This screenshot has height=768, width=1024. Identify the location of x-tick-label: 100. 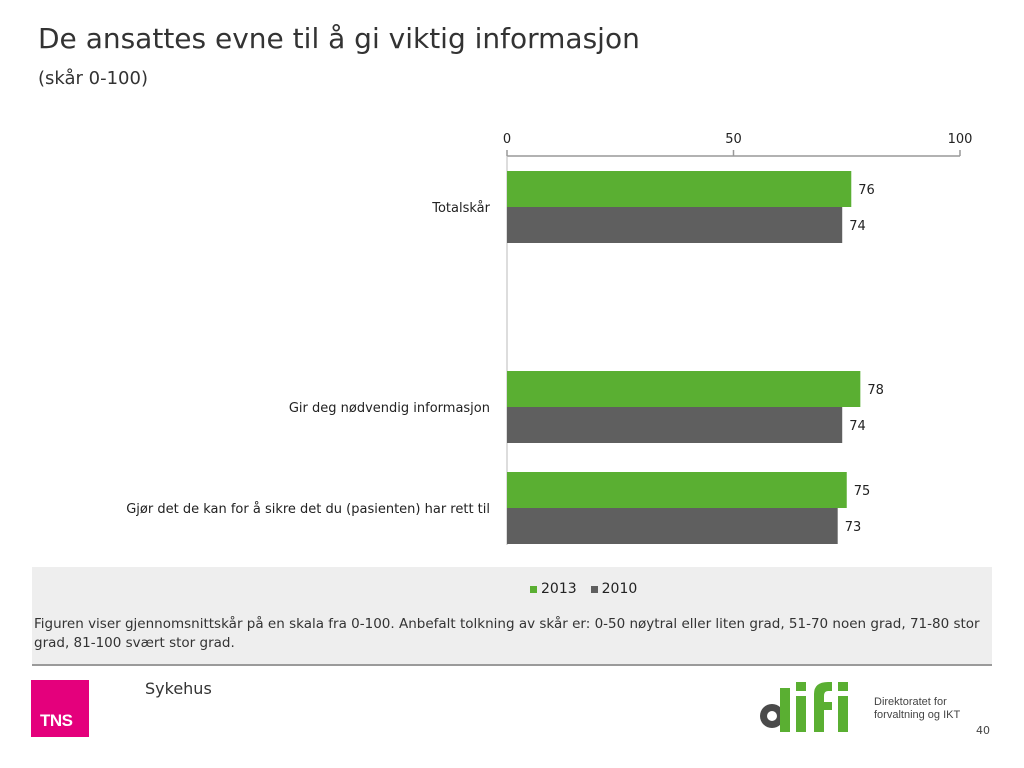
(960, 139).